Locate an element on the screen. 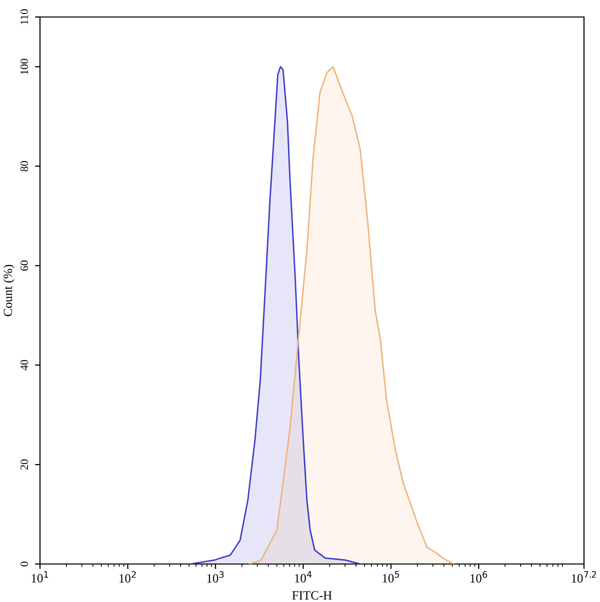  y-tick-label: 80 is located at coordinates (24, 166).